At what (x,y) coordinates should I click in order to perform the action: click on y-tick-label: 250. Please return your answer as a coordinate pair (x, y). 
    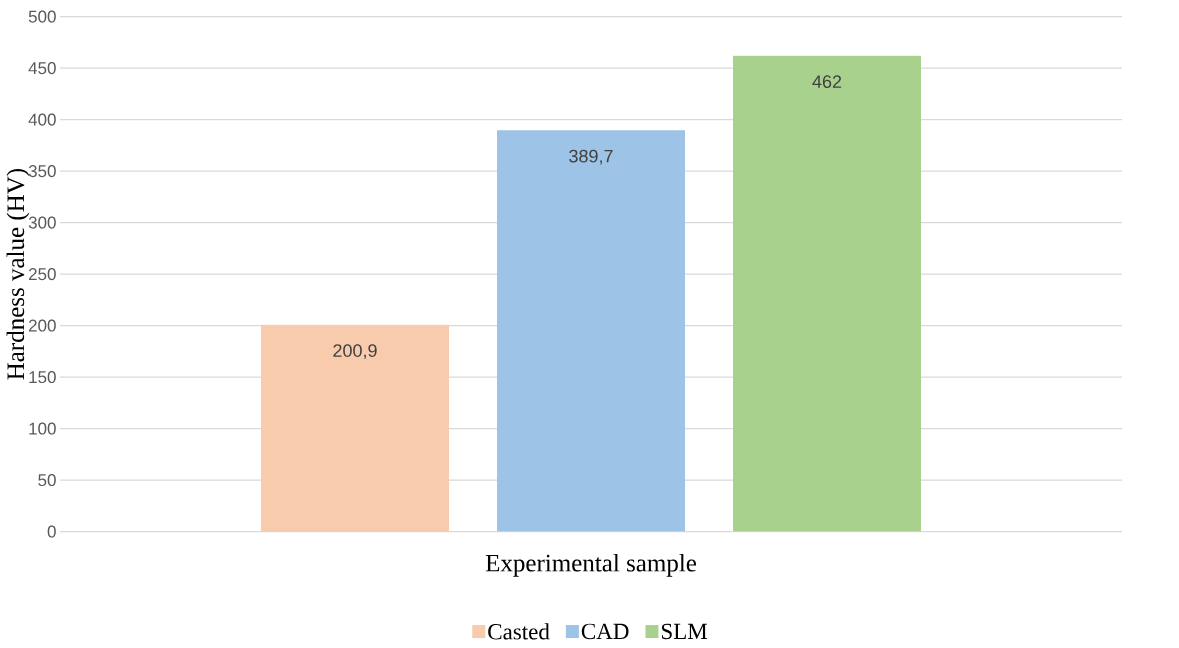
    Looking at the image, I should click on (42, 274).